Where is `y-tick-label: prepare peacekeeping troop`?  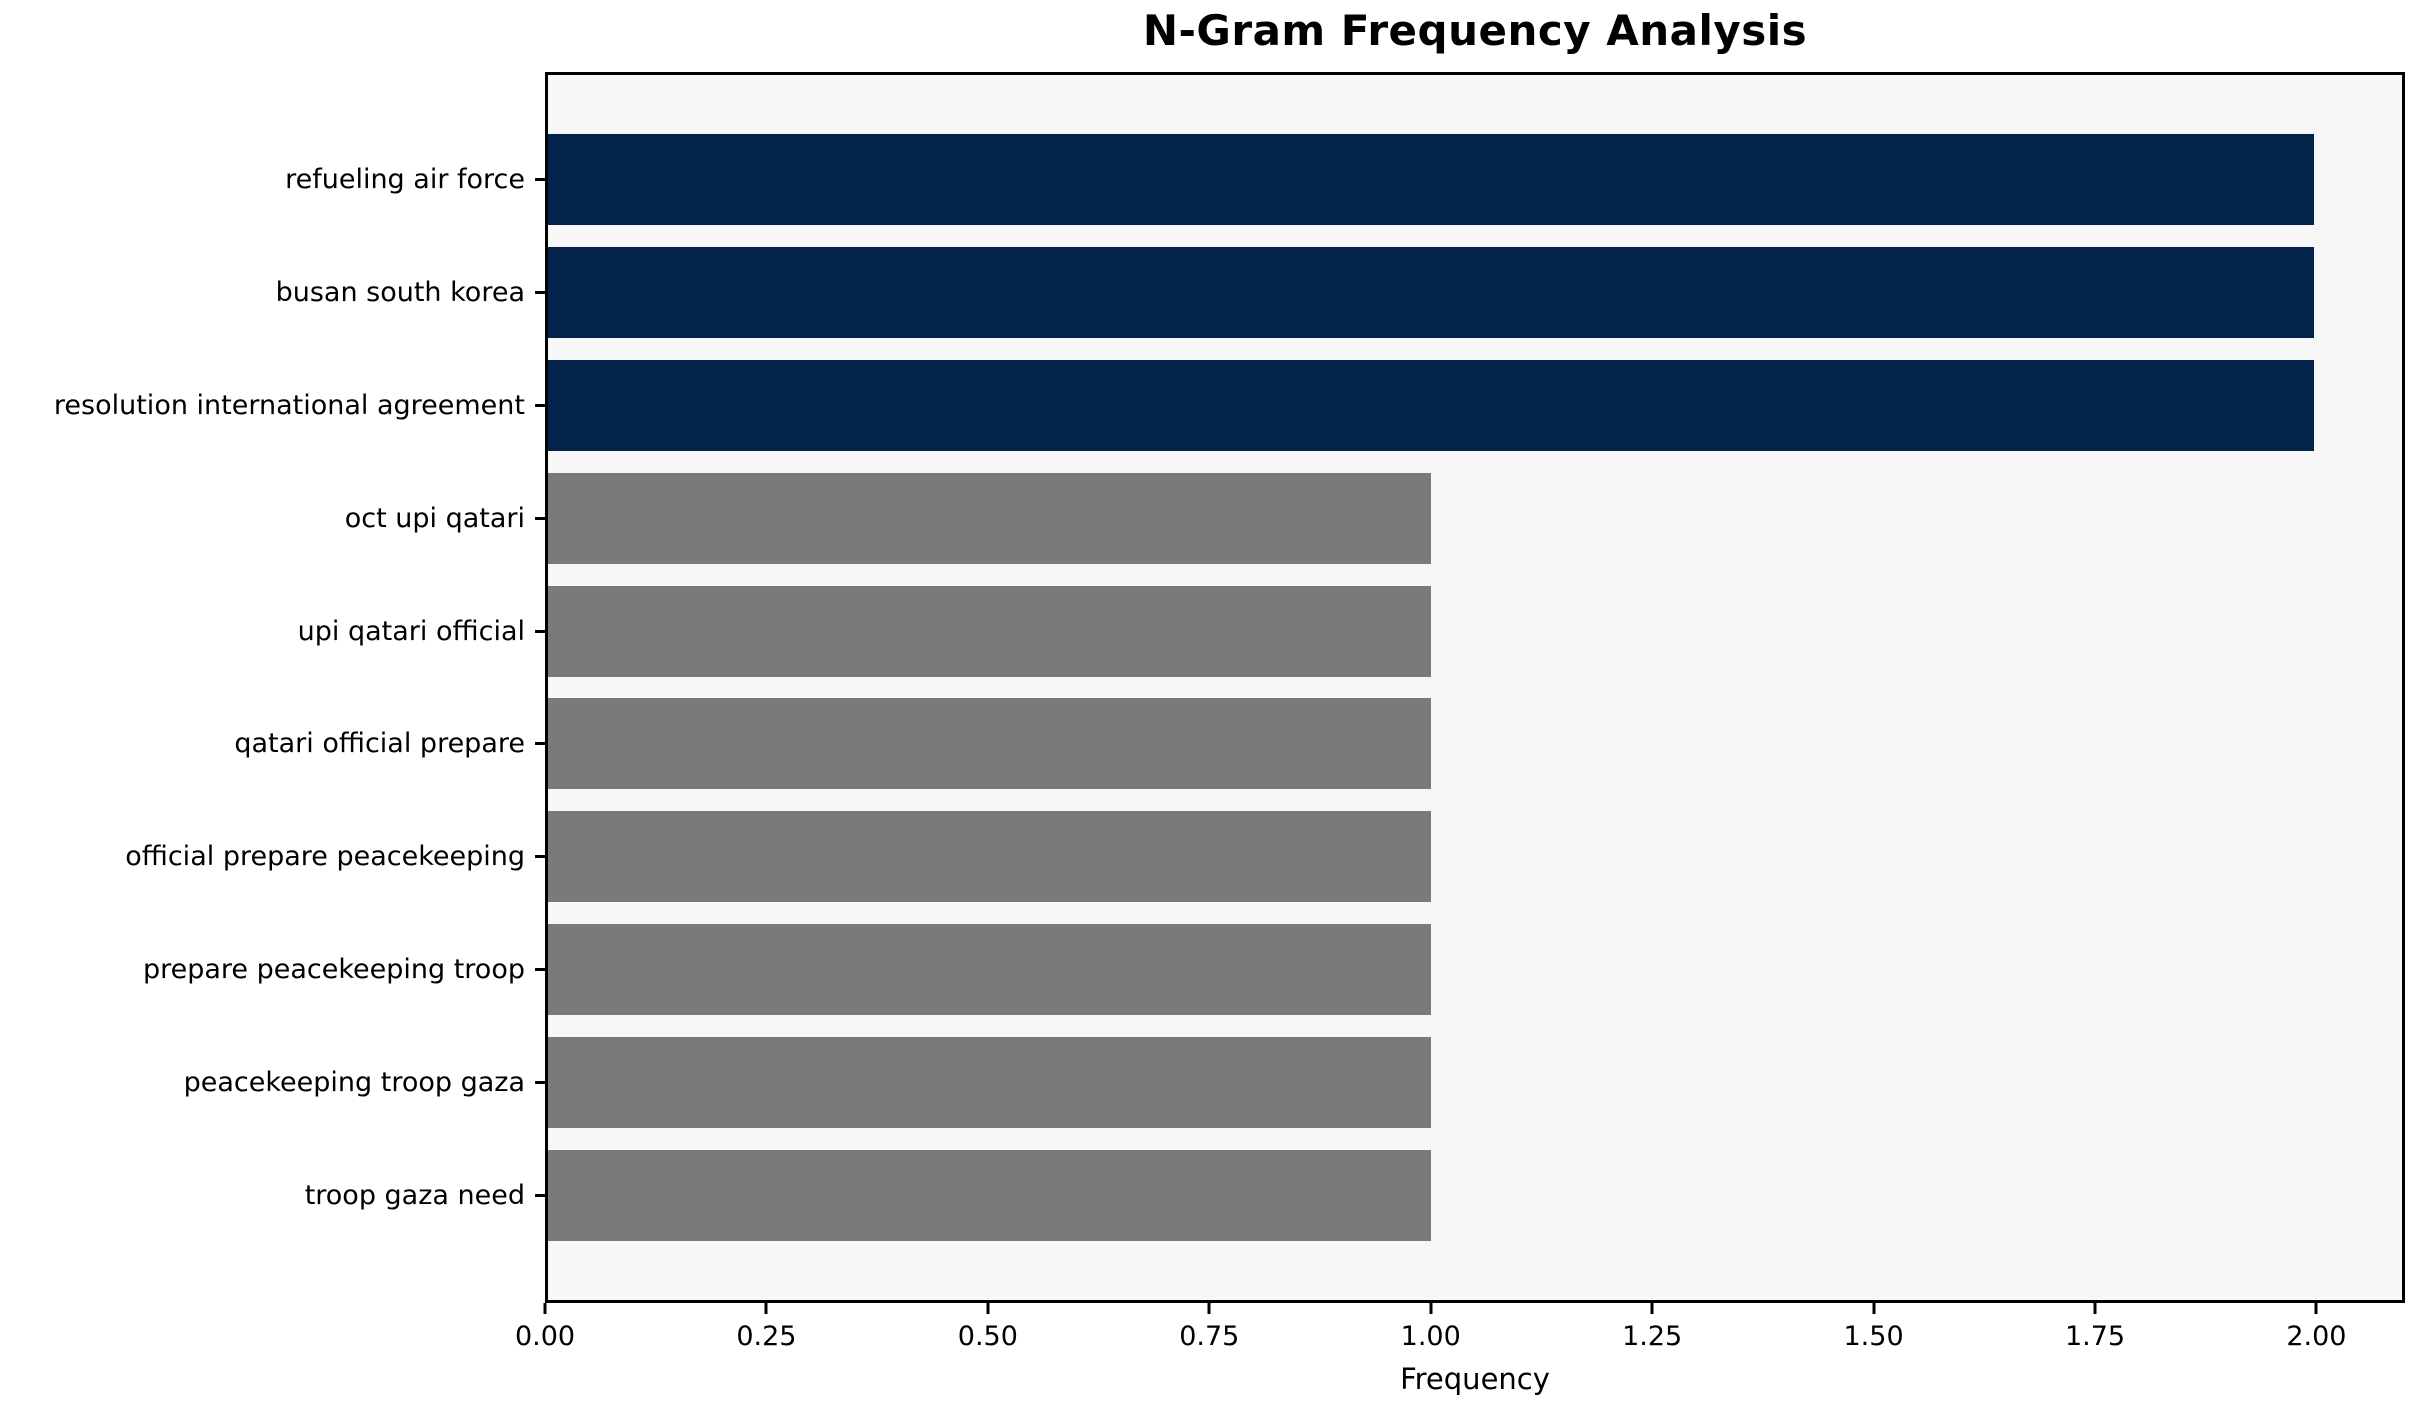 y-tick-label: prepare peacekeeping troop is located at coordinates (333, 970).